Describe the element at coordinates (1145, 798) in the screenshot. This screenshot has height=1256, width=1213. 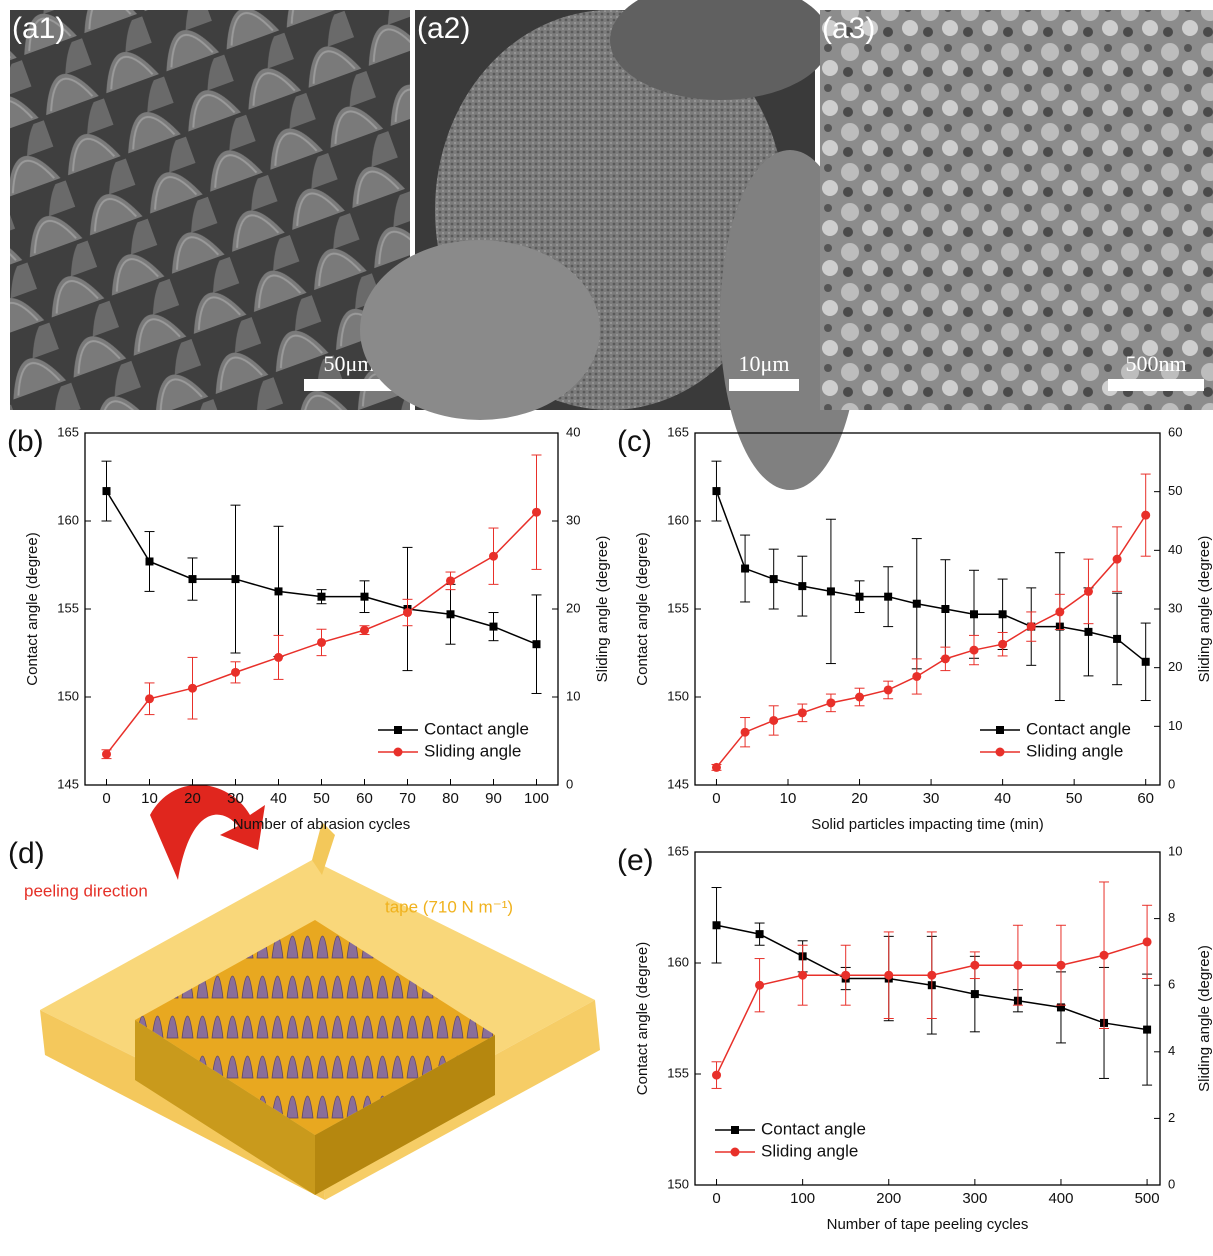
I see `x-tick-label: 60` at that location.